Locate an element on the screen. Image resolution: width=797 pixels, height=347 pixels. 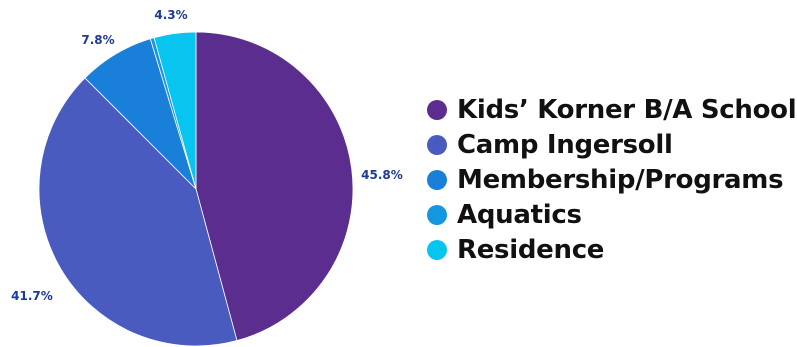
legend-label: Kids’ Korner B/A School is located at coordinates (627, 109).